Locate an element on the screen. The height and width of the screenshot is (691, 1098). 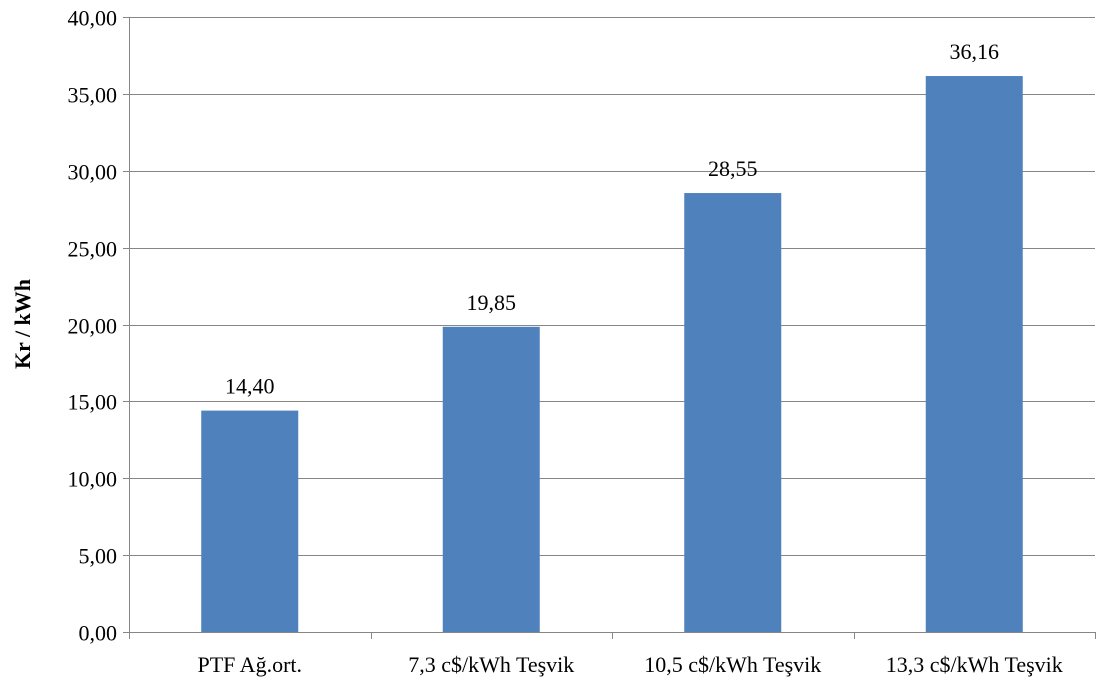
y-tick-label: 15,00 is located at coordinates (93, 402).